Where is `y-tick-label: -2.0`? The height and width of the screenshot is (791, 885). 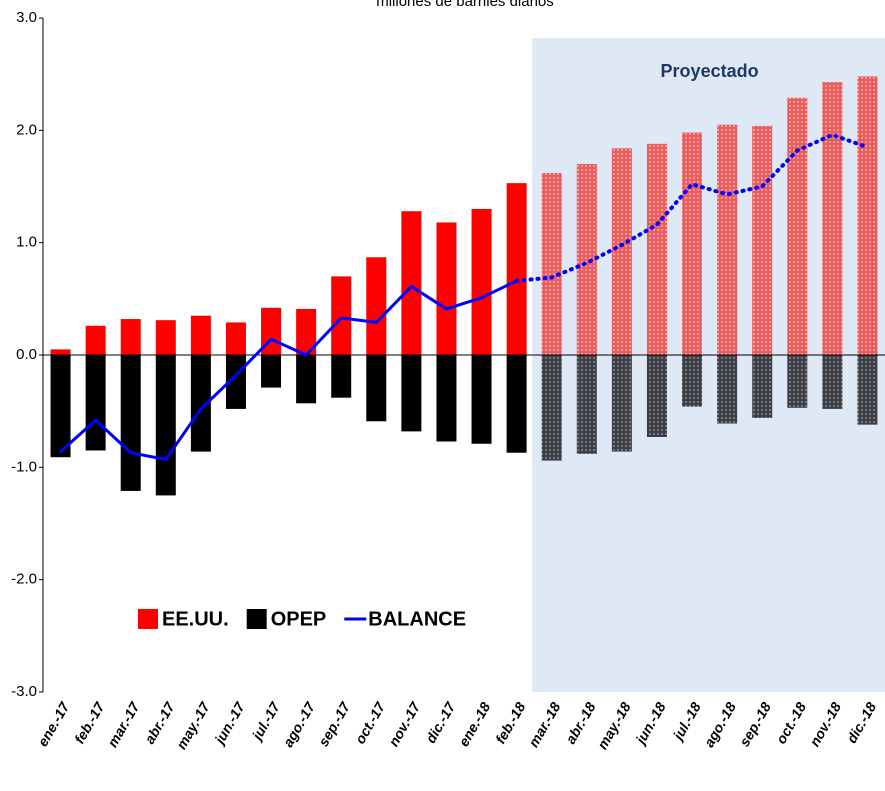
y-tick-label: -2.0 is located at coordinates (24, 579).